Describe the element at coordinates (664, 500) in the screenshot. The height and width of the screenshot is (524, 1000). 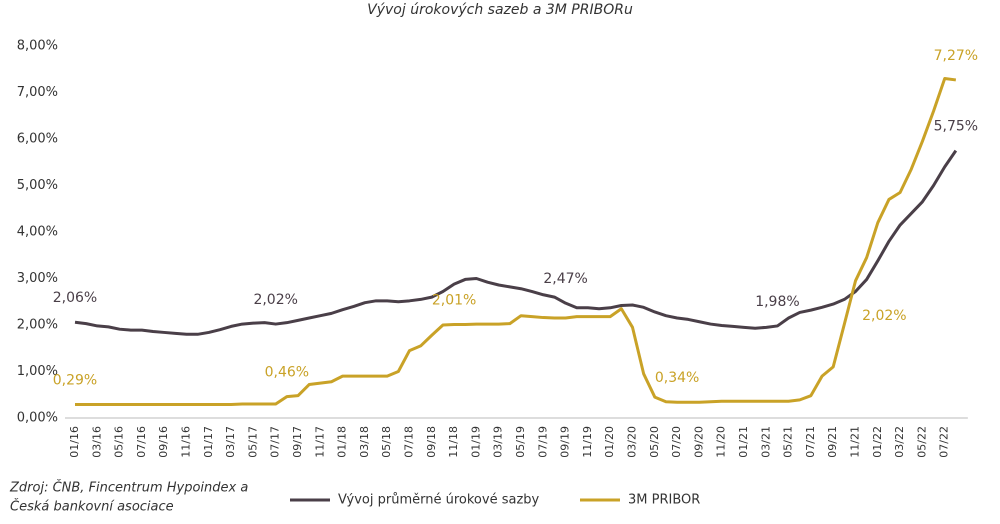
I see `legend-label: 3M PRIBOR` at that location.